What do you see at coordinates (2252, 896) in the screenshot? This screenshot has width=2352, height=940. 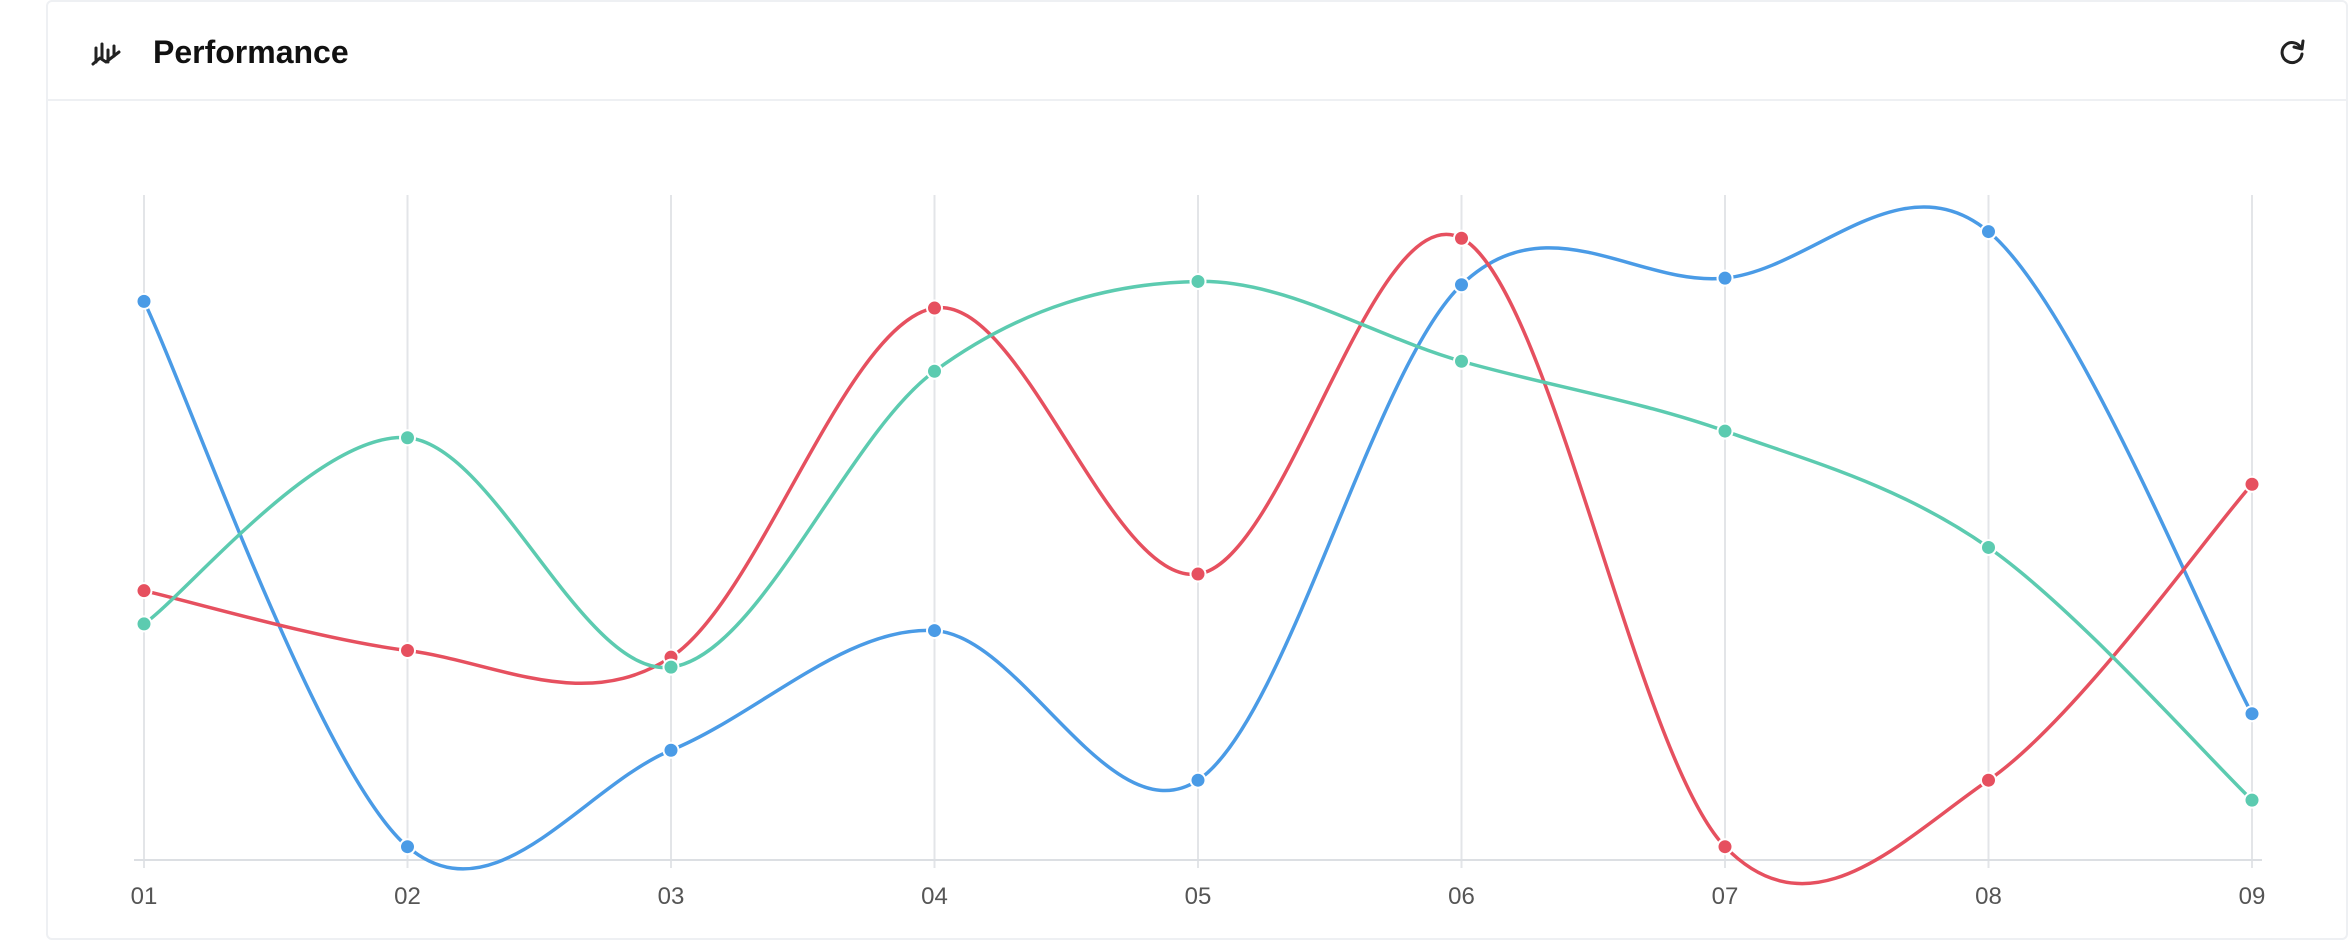 I see `x-tick-label: 09` at bounding box center [2252, 896].